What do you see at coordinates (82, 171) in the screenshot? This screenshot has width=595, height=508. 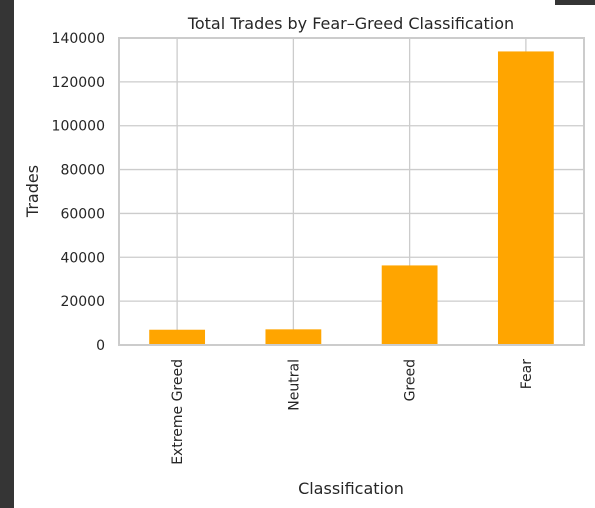 I see `y-tick-label: 80000` at bounding box center [82, 171].